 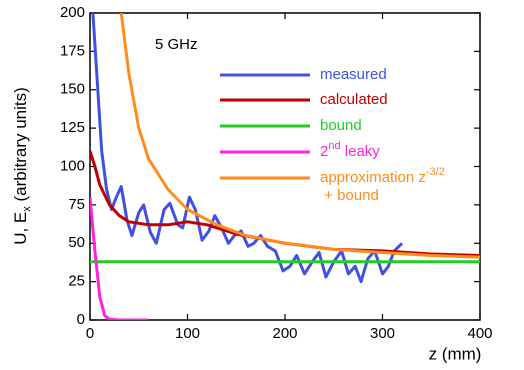 What do you see at coordinates (81, 319) in the screenshot?
I see `y-tick-label: 0` at bounding box center [81, 319].